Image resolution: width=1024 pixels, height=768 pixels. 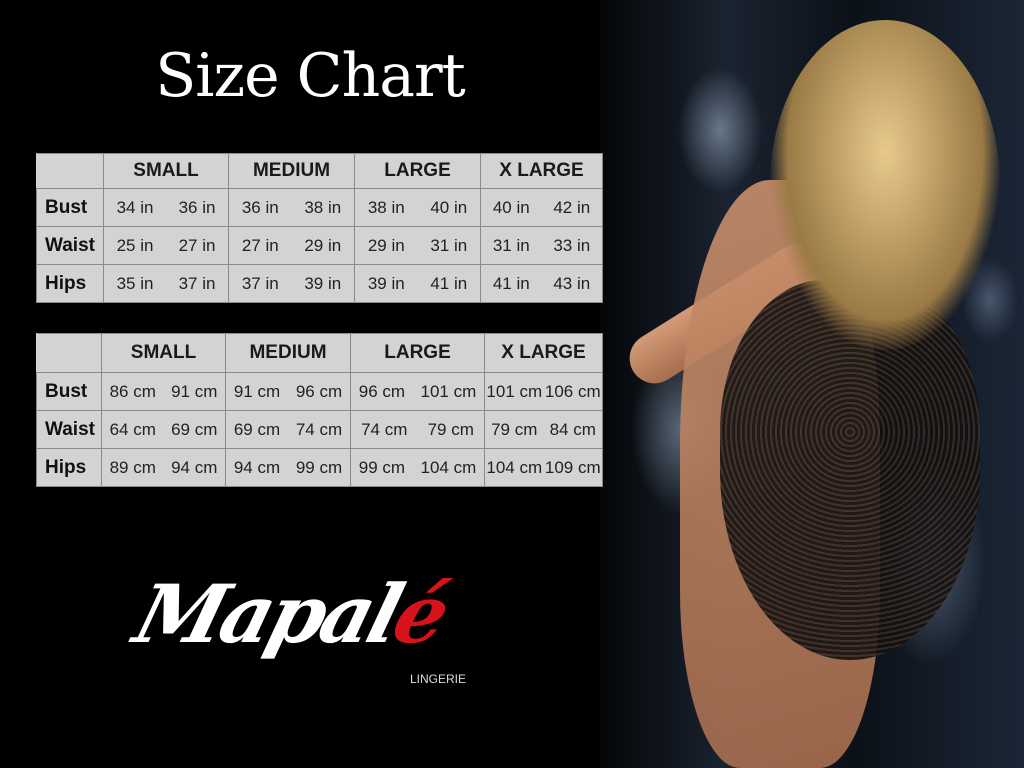 What do you see at coordinates (288, 429) in the screenshot?
I see `size-range-cell: 69 cm 74 cm` at bounding box center [288, 429].